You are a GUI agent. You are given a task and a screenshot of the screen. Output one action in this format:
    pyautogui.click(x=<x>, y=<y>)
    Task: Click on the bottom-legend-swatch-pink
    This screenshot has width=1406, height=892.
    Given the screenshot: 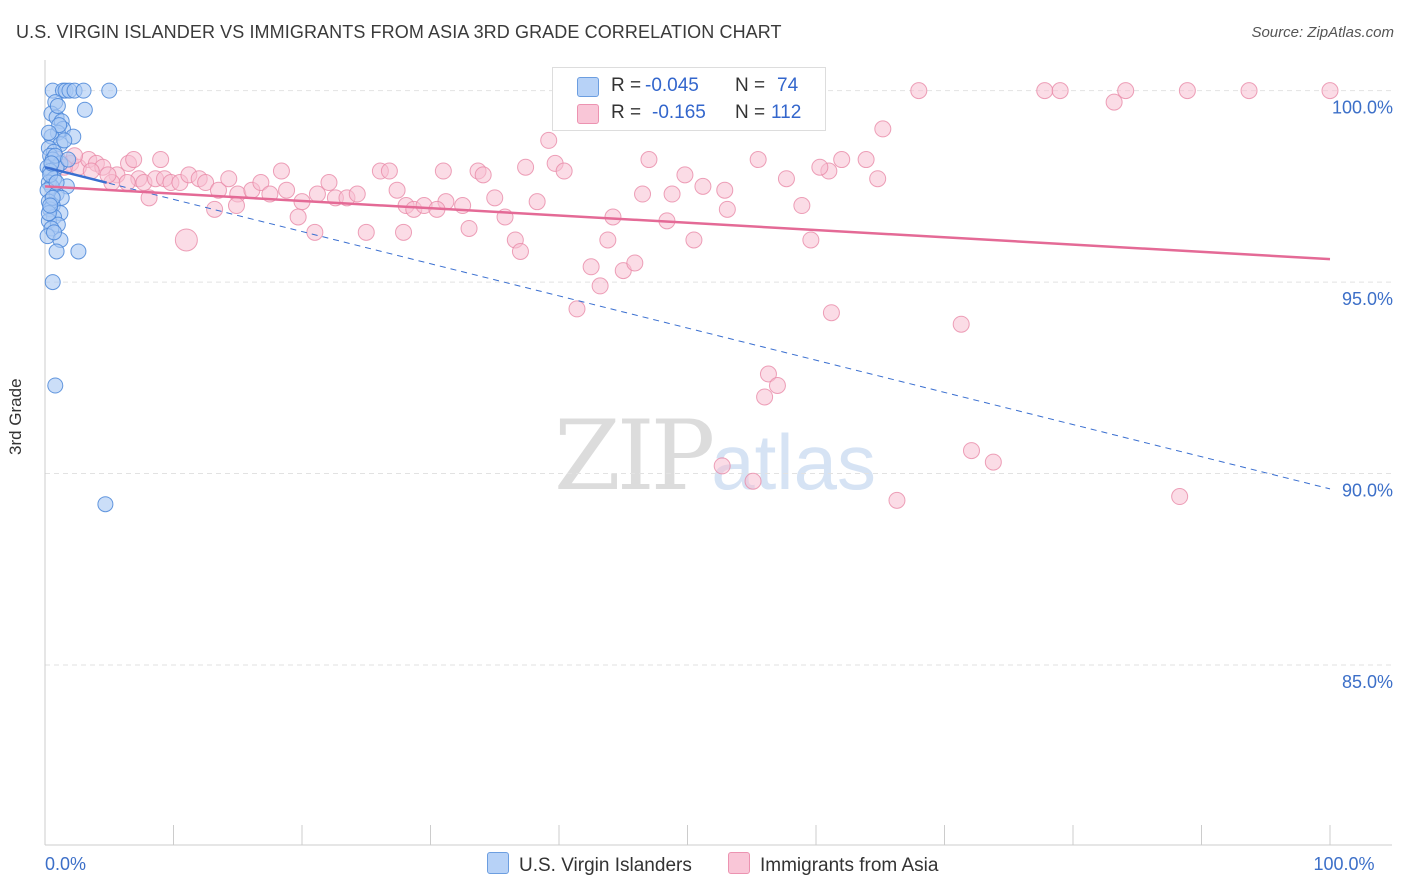 What is the action you would take?
    pyautogui.click(x=739, y=863)
    